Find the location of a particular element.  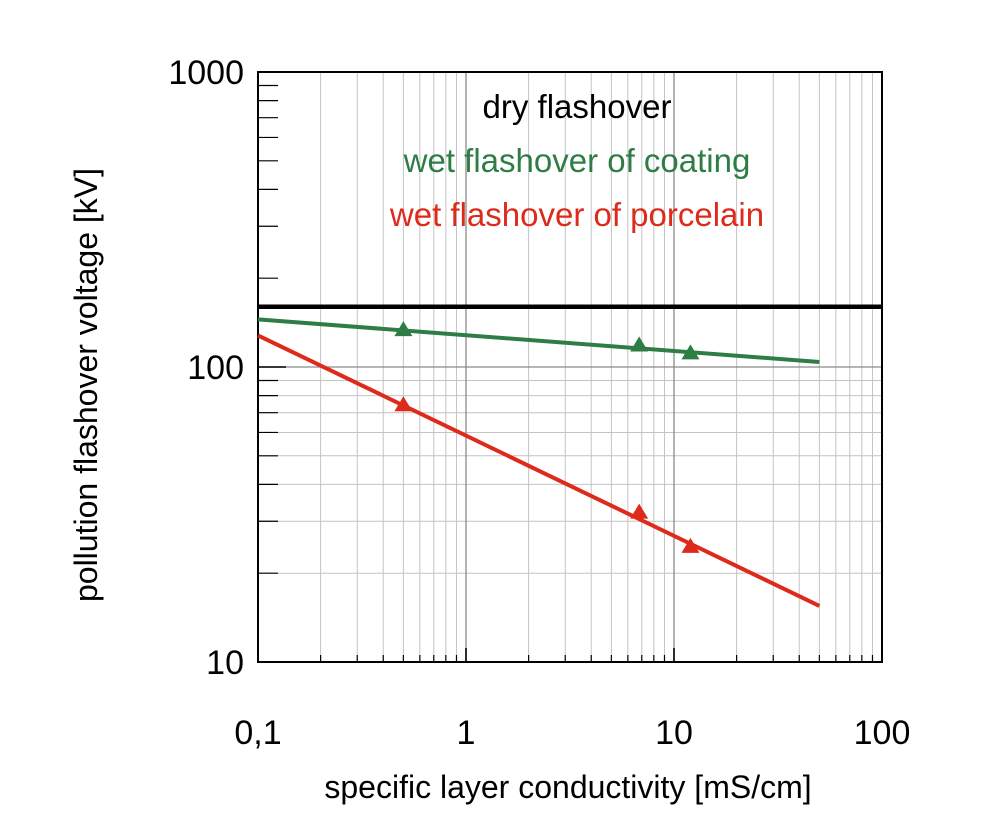

series-markers is located at coordinates (547, 437).